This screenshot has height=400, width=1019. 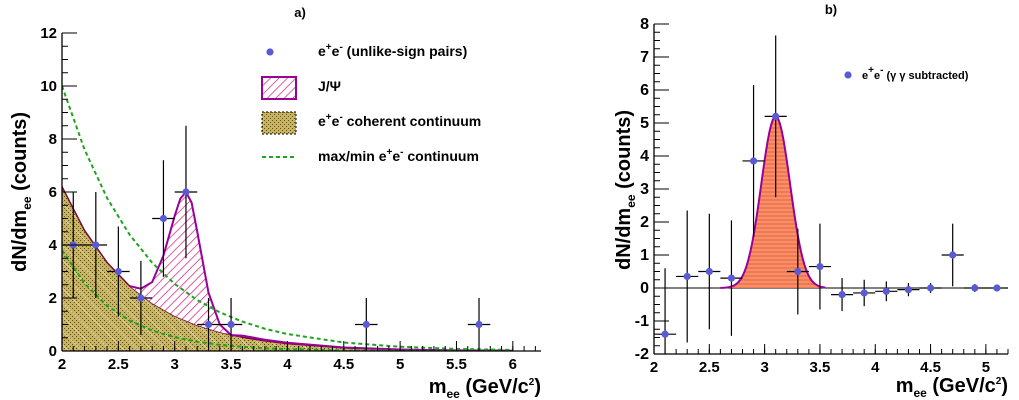 I want to click on jpsi-gaussian-curve, so click(x=773, y=202).